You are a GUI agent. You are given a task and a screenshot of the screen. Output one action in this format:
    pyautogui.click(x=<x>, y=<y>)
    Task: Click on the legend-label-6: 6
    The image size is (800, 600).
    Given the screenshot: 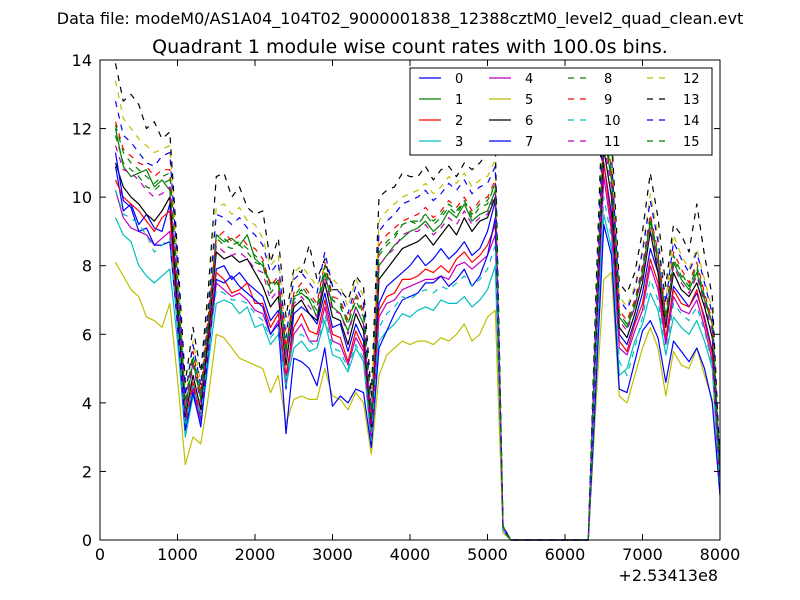 What is the action you would take?
    pyautogui.click(x=529, y=121)
    